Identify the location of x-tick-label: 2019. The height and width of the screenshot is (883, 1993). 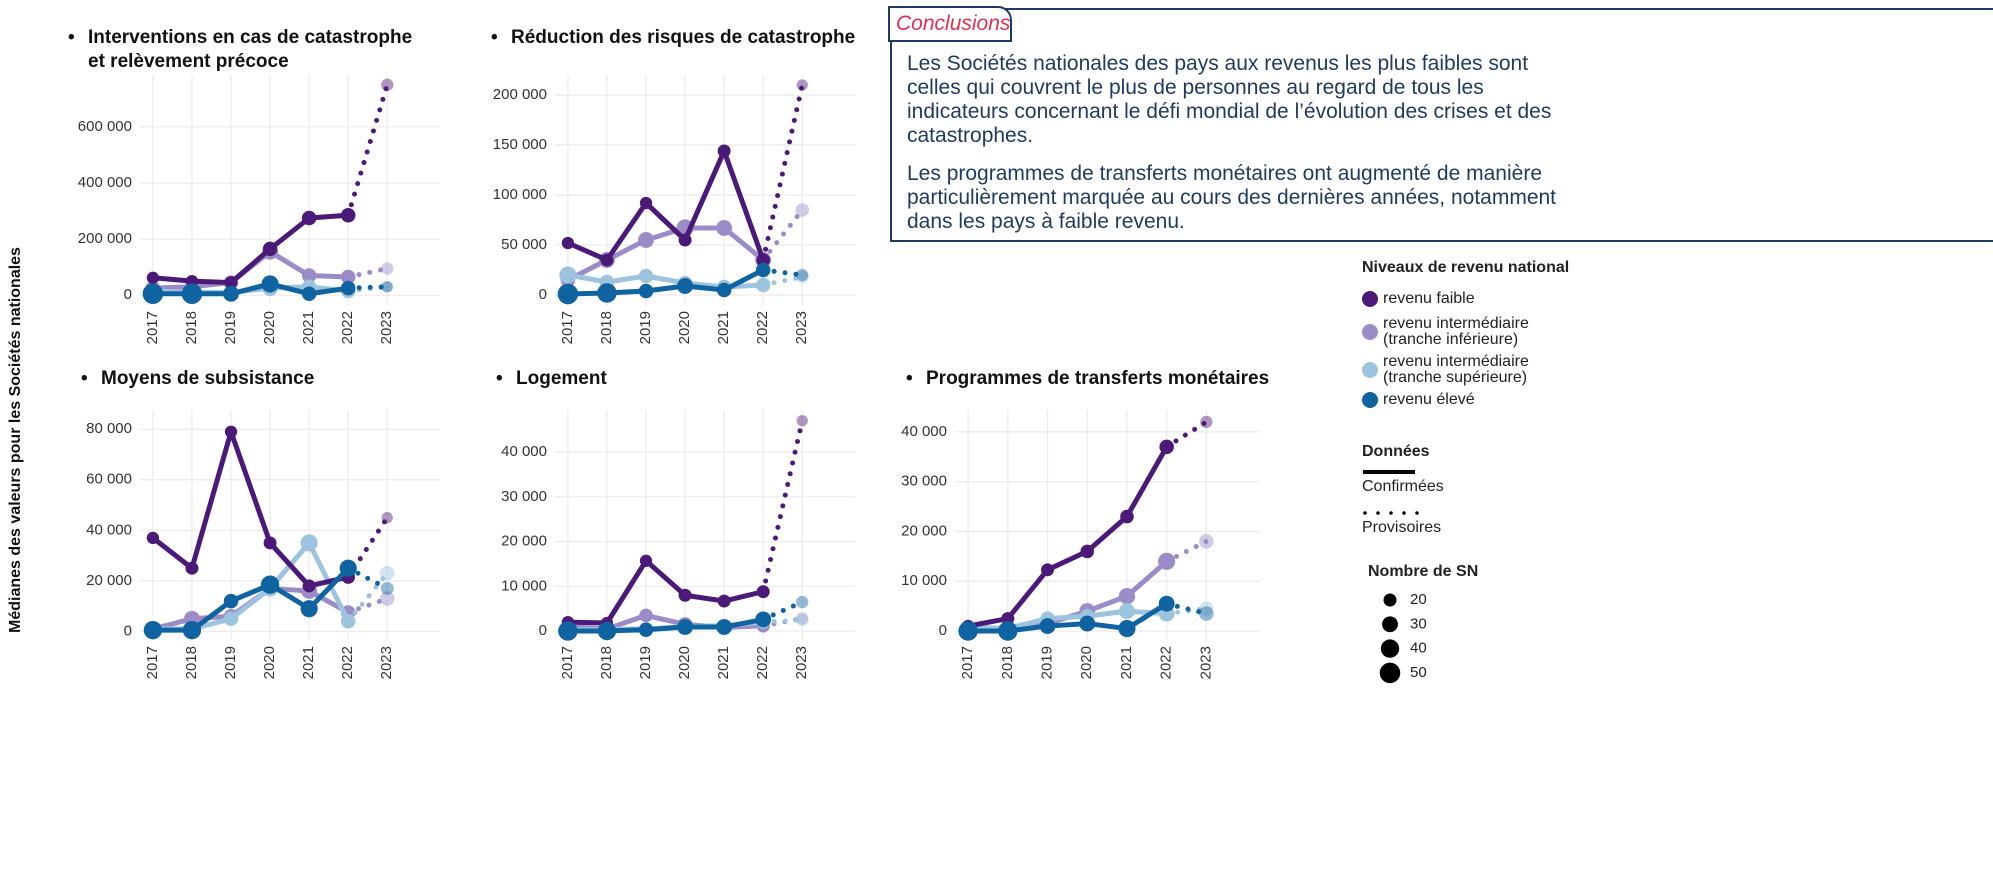
(645, 327).